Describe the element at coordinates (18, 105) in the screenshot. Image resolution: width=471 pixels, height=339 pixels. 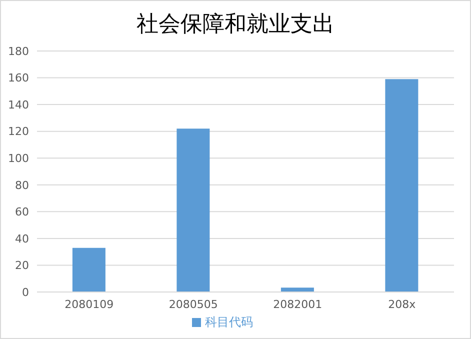
I see `y-tick-label: 140` at that location.